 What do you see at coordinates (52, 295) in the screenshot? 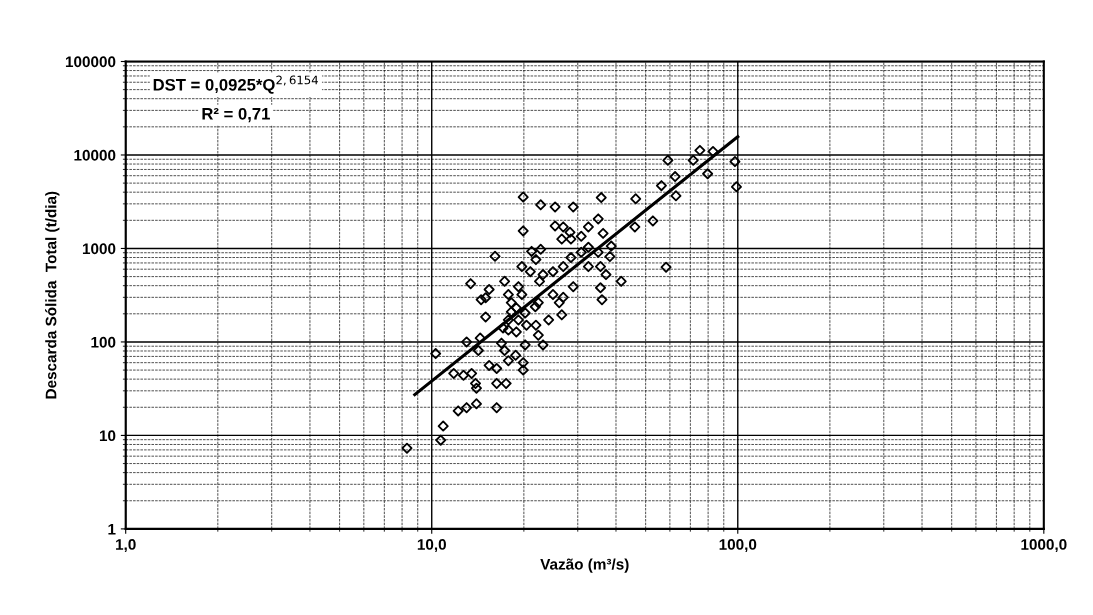
I see `y-axis-title: Descarda Sólida Total (t/dia)` at bounding box center [52, 295].